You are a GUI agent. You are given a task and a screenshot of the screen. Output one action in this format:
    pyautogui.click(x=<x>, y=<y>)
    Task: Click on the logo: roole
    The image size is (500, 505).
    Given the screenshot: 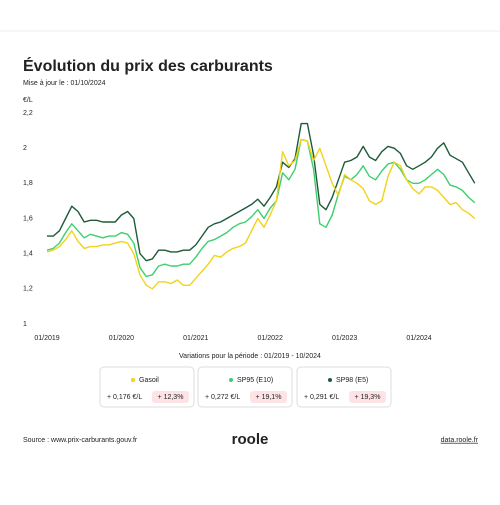 What is the action you would take?
    pyautogui.click(x=250, y=439)
    